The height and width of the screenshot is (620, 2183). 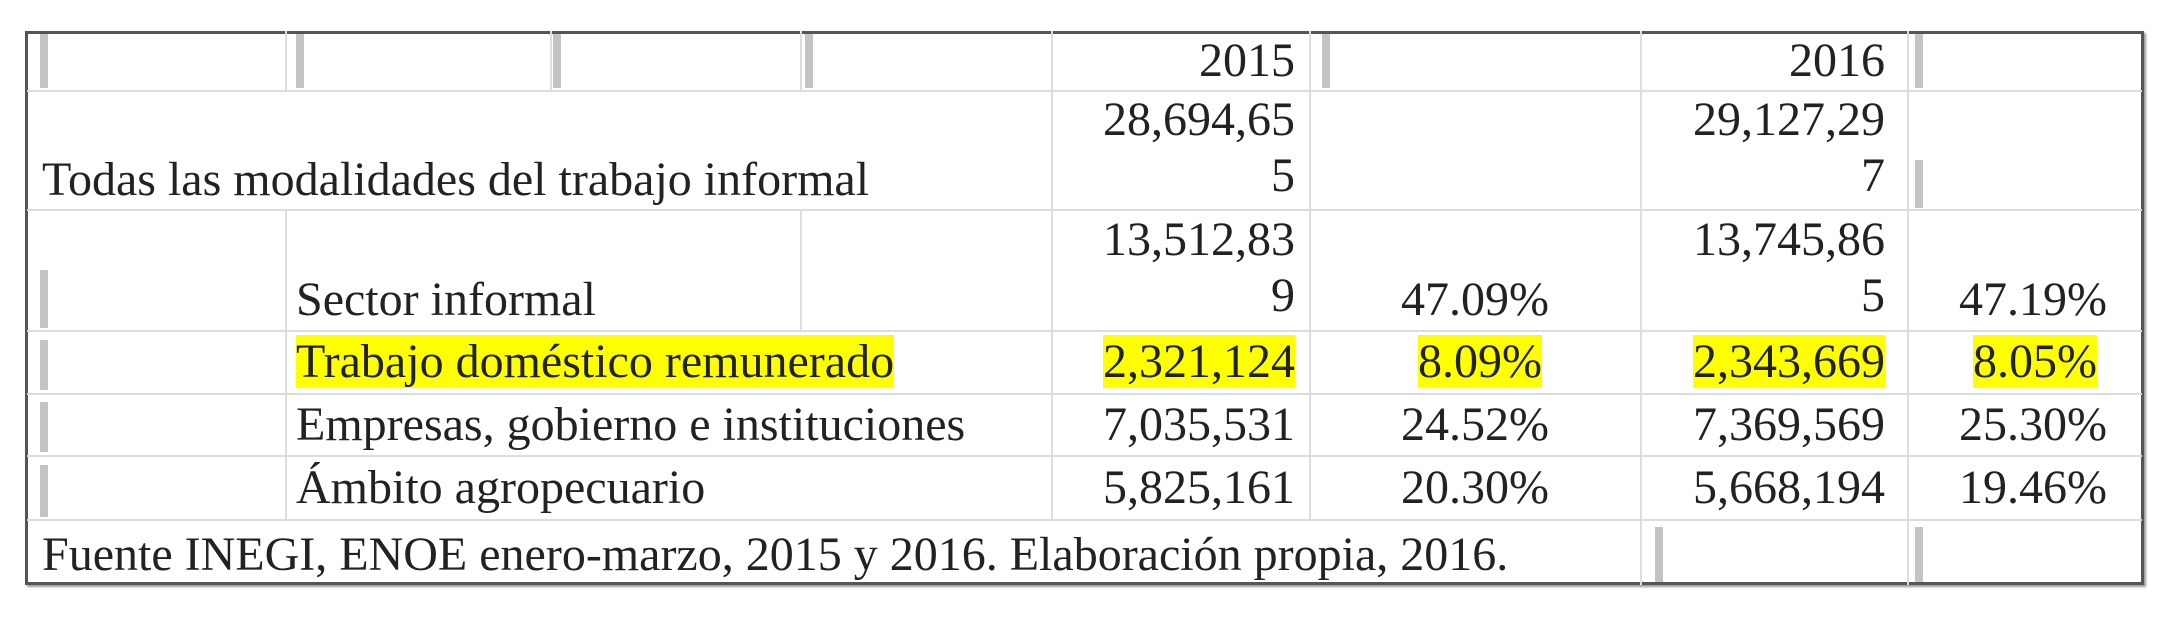 What do you see at coordinates (1247, 60) in the screenshot?
I see `header-2015: 2015` at bounding box center [1247, 60].